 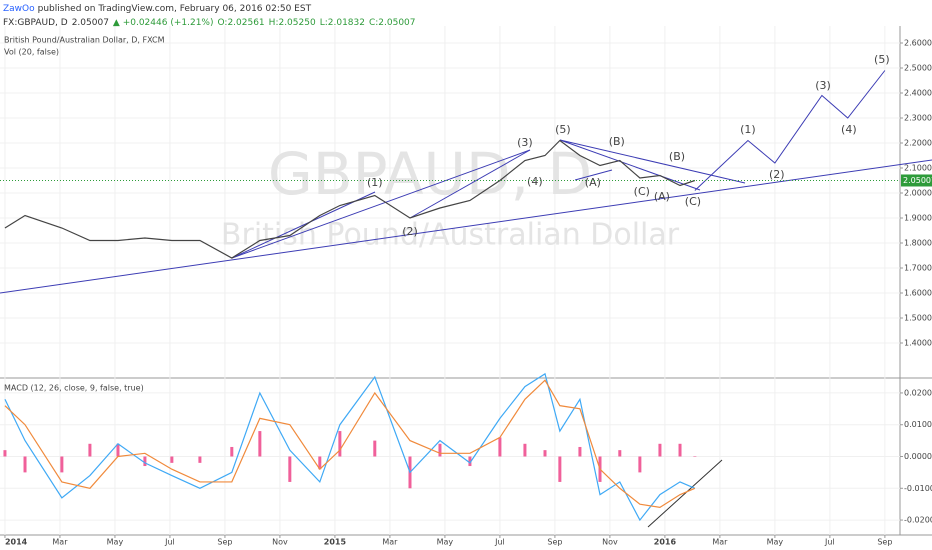 What do you see at coordinates (918, 43) in the screenshot?
I see `y-tick-label: 2.60000` at bounding box center [918, 43].